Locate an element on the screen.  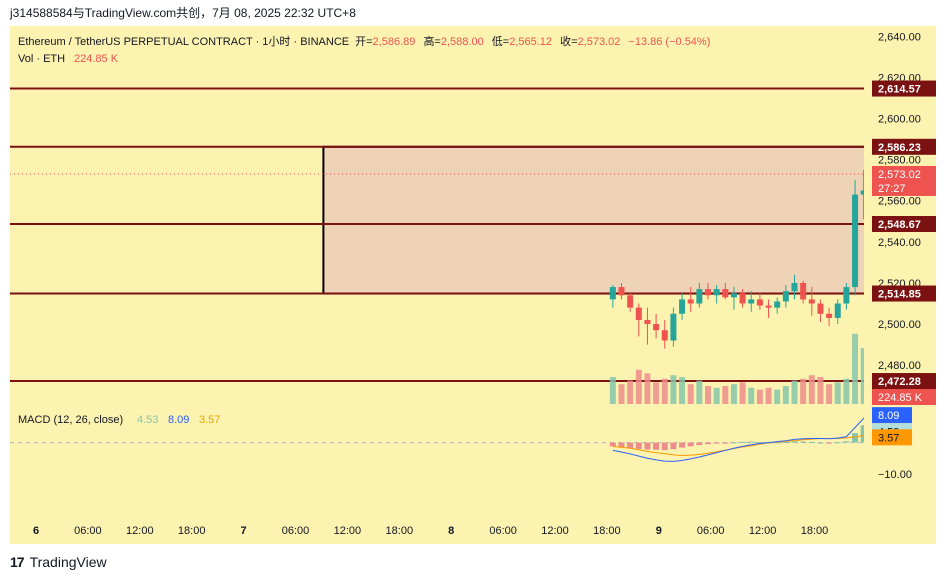
macd-value-tag-text: 8.09 is located at coordinates (888, 416).